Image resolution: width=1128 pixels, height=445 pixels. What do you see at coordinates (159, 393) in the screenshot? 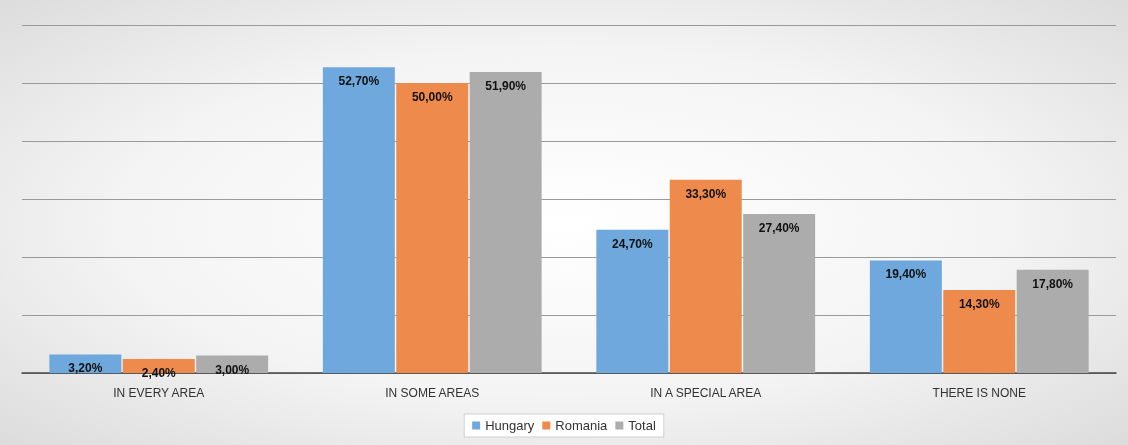
I see `x-tick-label: IN EVERY AREA` at bounding box center [159, 393].